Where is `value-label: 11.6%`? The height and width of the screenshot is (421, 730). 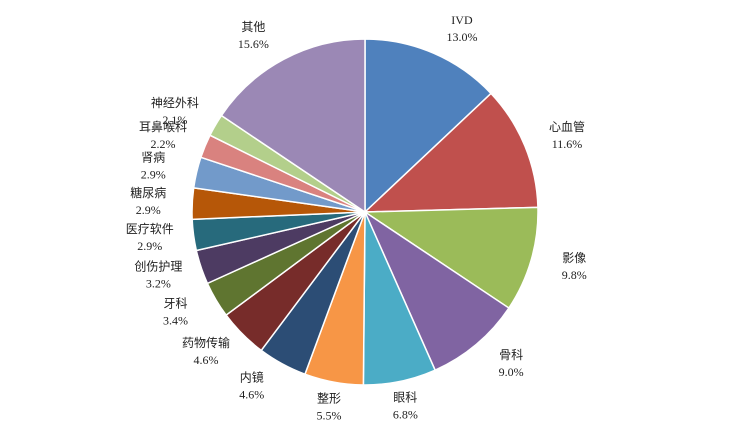
value-label: 11.6% is located at coordinates (567, 144).